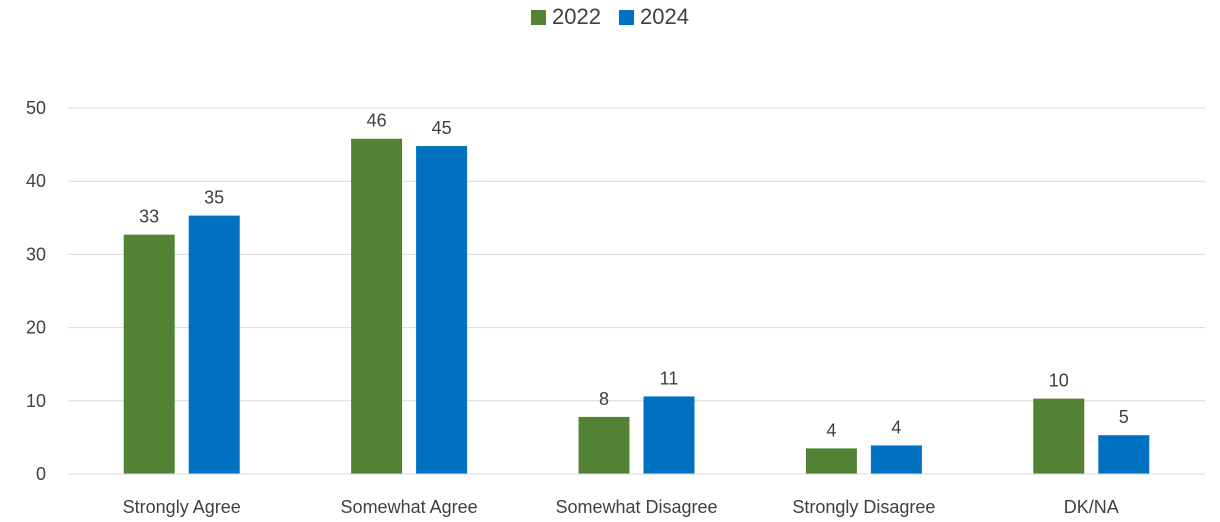  I want to click on data-label-2022-0: 33, so click(149, 217).